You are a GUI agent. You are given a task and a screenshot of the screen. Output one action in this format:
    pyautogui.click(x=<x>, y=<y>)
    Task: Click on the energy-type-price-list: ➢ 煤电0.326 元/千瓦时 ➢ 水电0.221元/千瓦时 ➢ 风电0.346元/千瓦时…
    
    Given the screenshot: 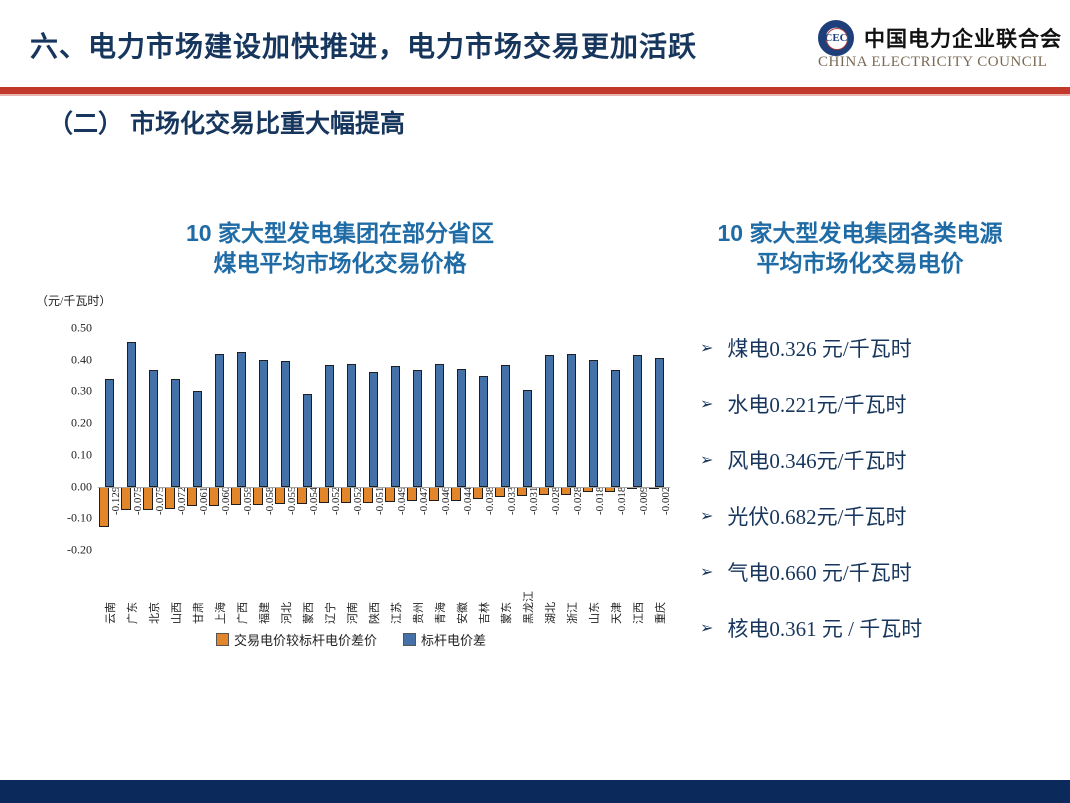 What is the action you would take?
    pyautogui.click(x=880, y=504)
    